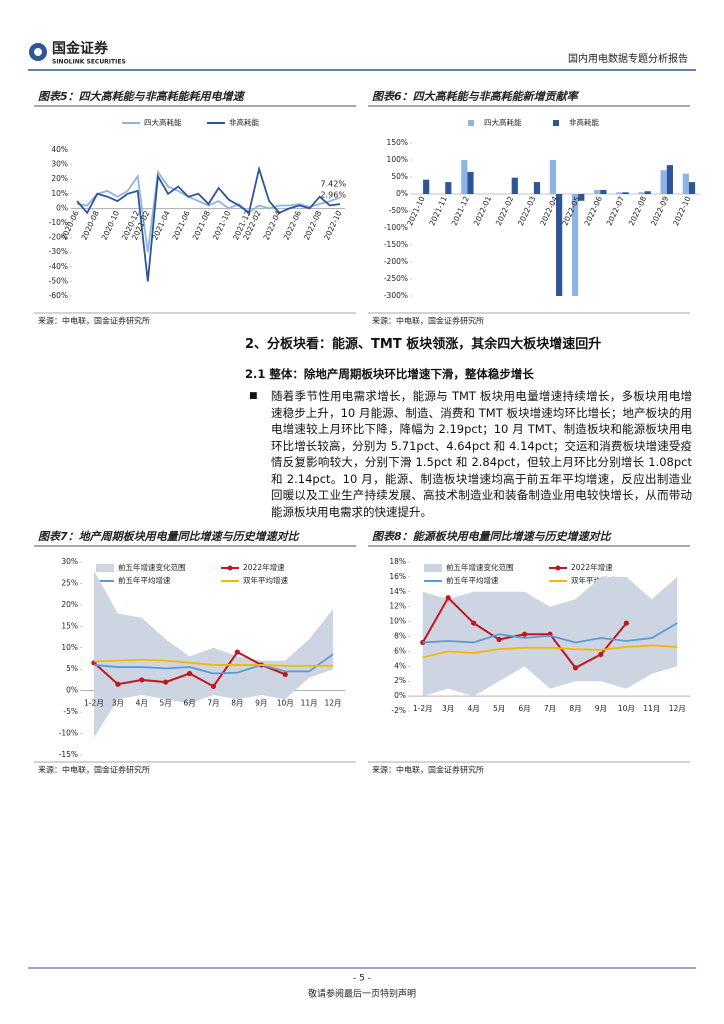 Image resolution: width=724 pixels, height=1024 pixels. Describe the element at coordinates (58, 251) in the screenshot. I see `y-tick-label: -30%` at that location.